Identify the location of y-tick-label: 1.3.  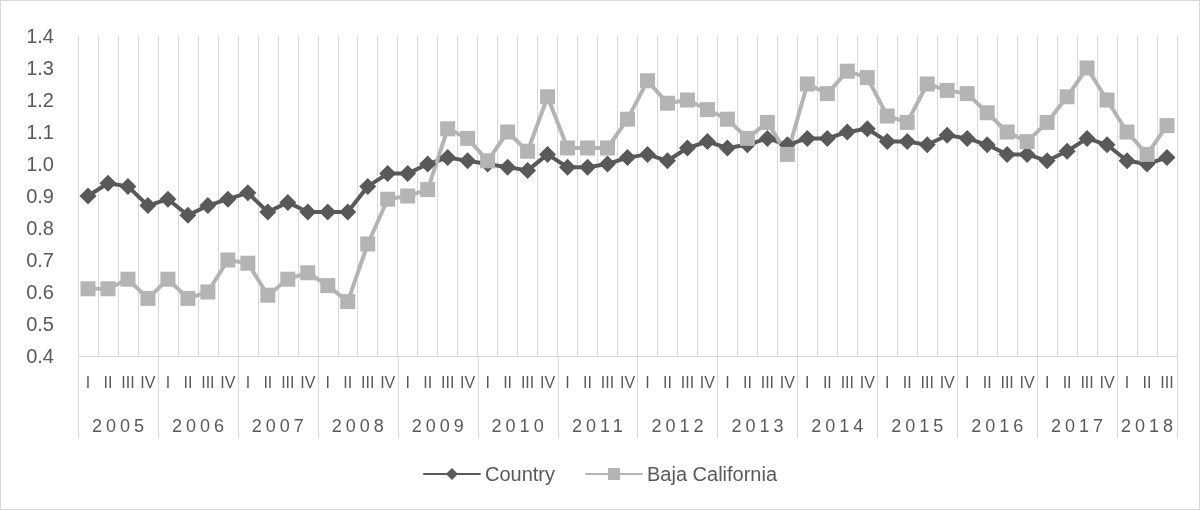
(40, 68).